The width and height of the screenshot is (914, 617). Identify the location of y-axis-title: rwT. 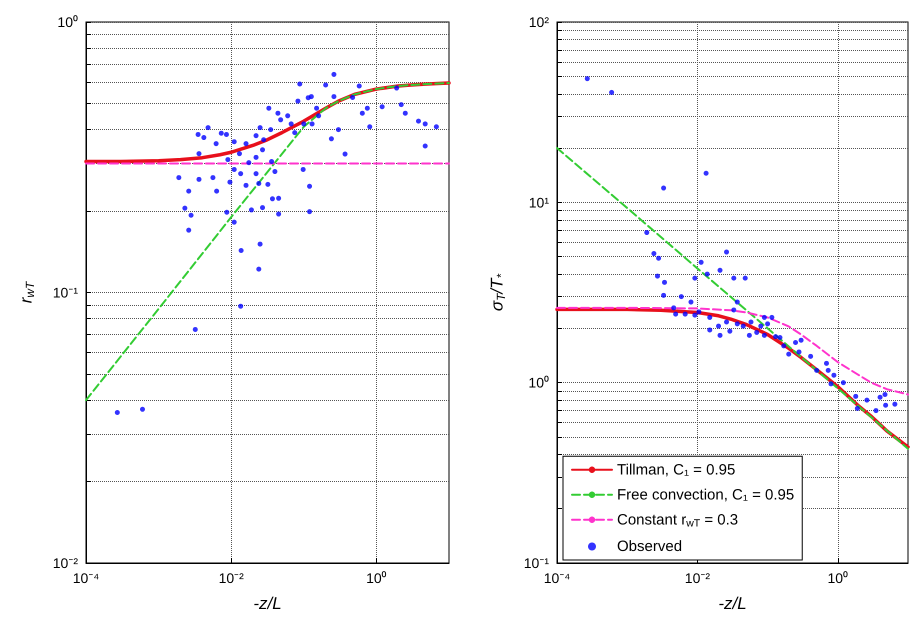
(26, 292).